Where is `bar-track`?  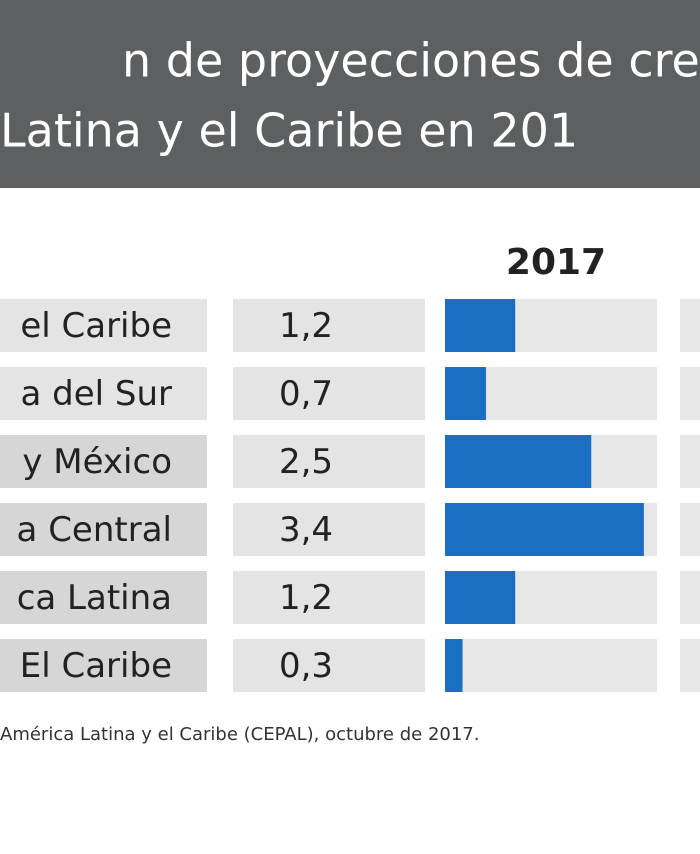
bar-track is located at coordinates (551, 665).